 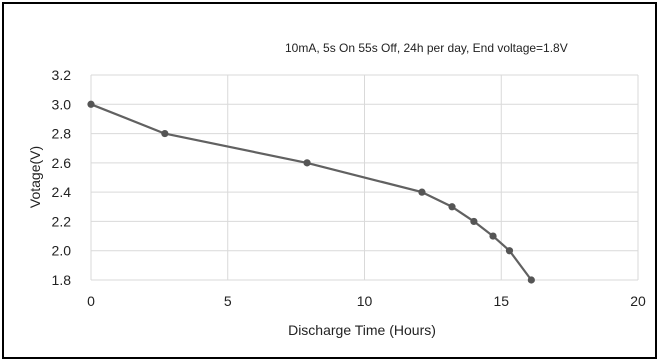 I want to click on y-tick-label: 3.0, so click(x=62, y=104).